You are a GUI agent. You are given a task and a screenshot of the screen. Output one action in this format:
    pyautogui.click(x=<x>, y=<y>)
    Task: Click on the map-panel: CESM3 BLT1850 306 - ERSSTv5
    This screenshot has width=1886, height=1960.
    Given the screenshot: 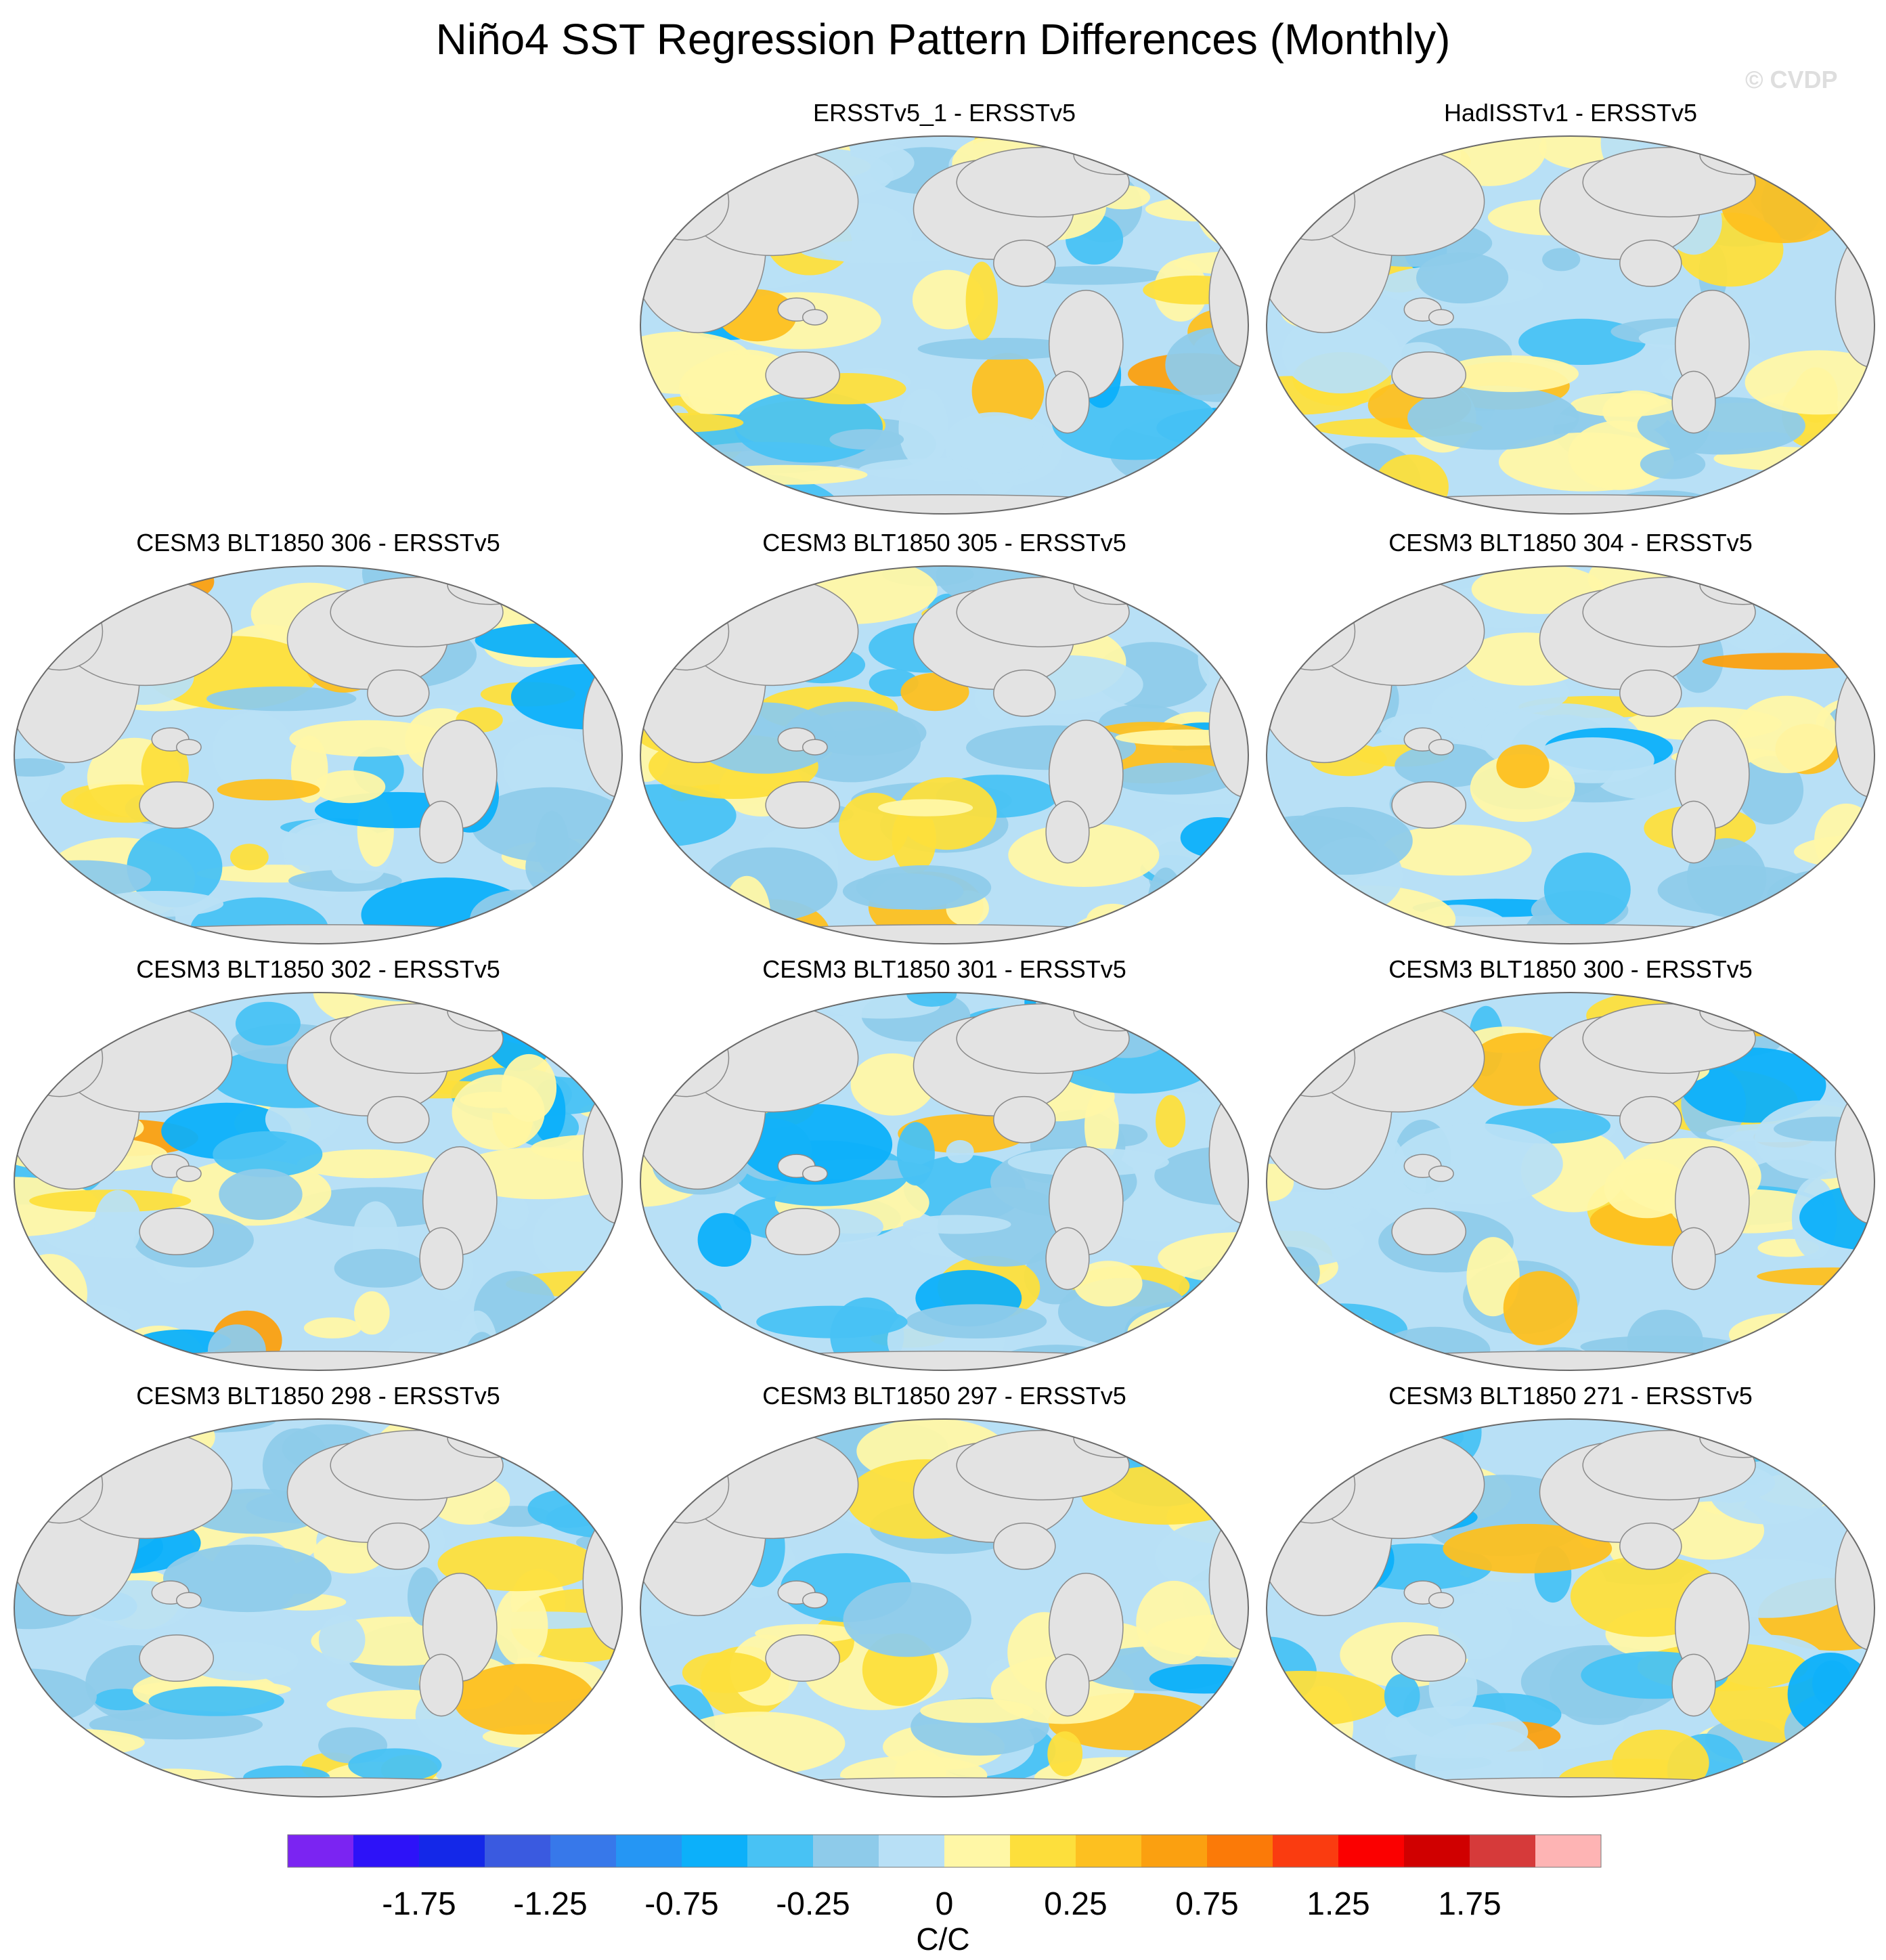 What is the action you would take?
    pyautogui.click(x=318, y=738)
    